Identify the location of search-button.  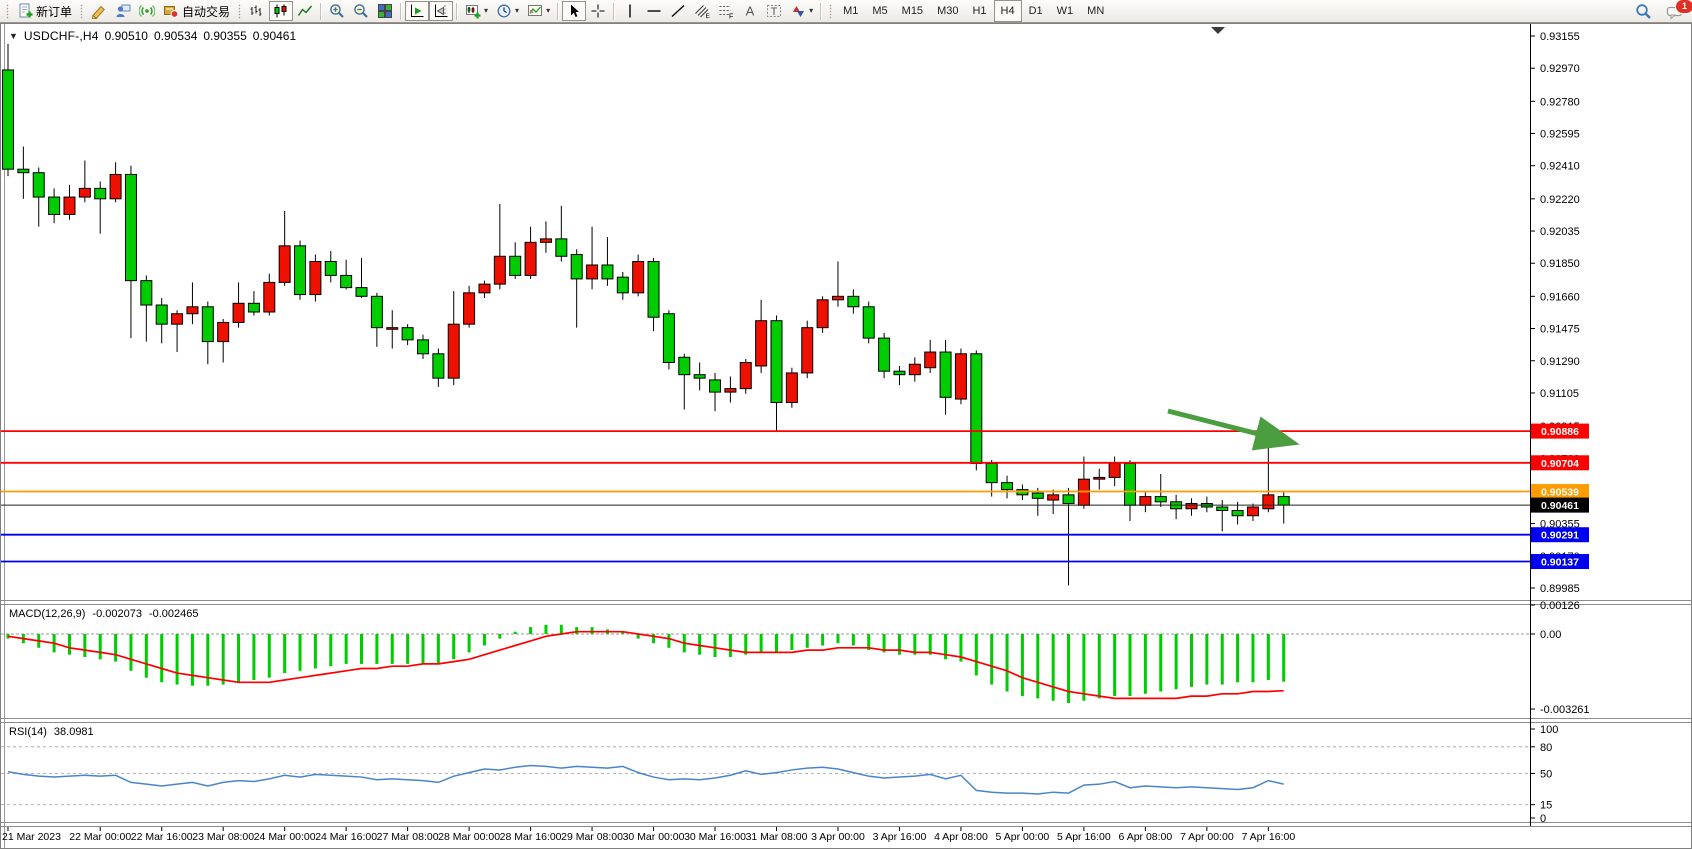
(1643, 12).